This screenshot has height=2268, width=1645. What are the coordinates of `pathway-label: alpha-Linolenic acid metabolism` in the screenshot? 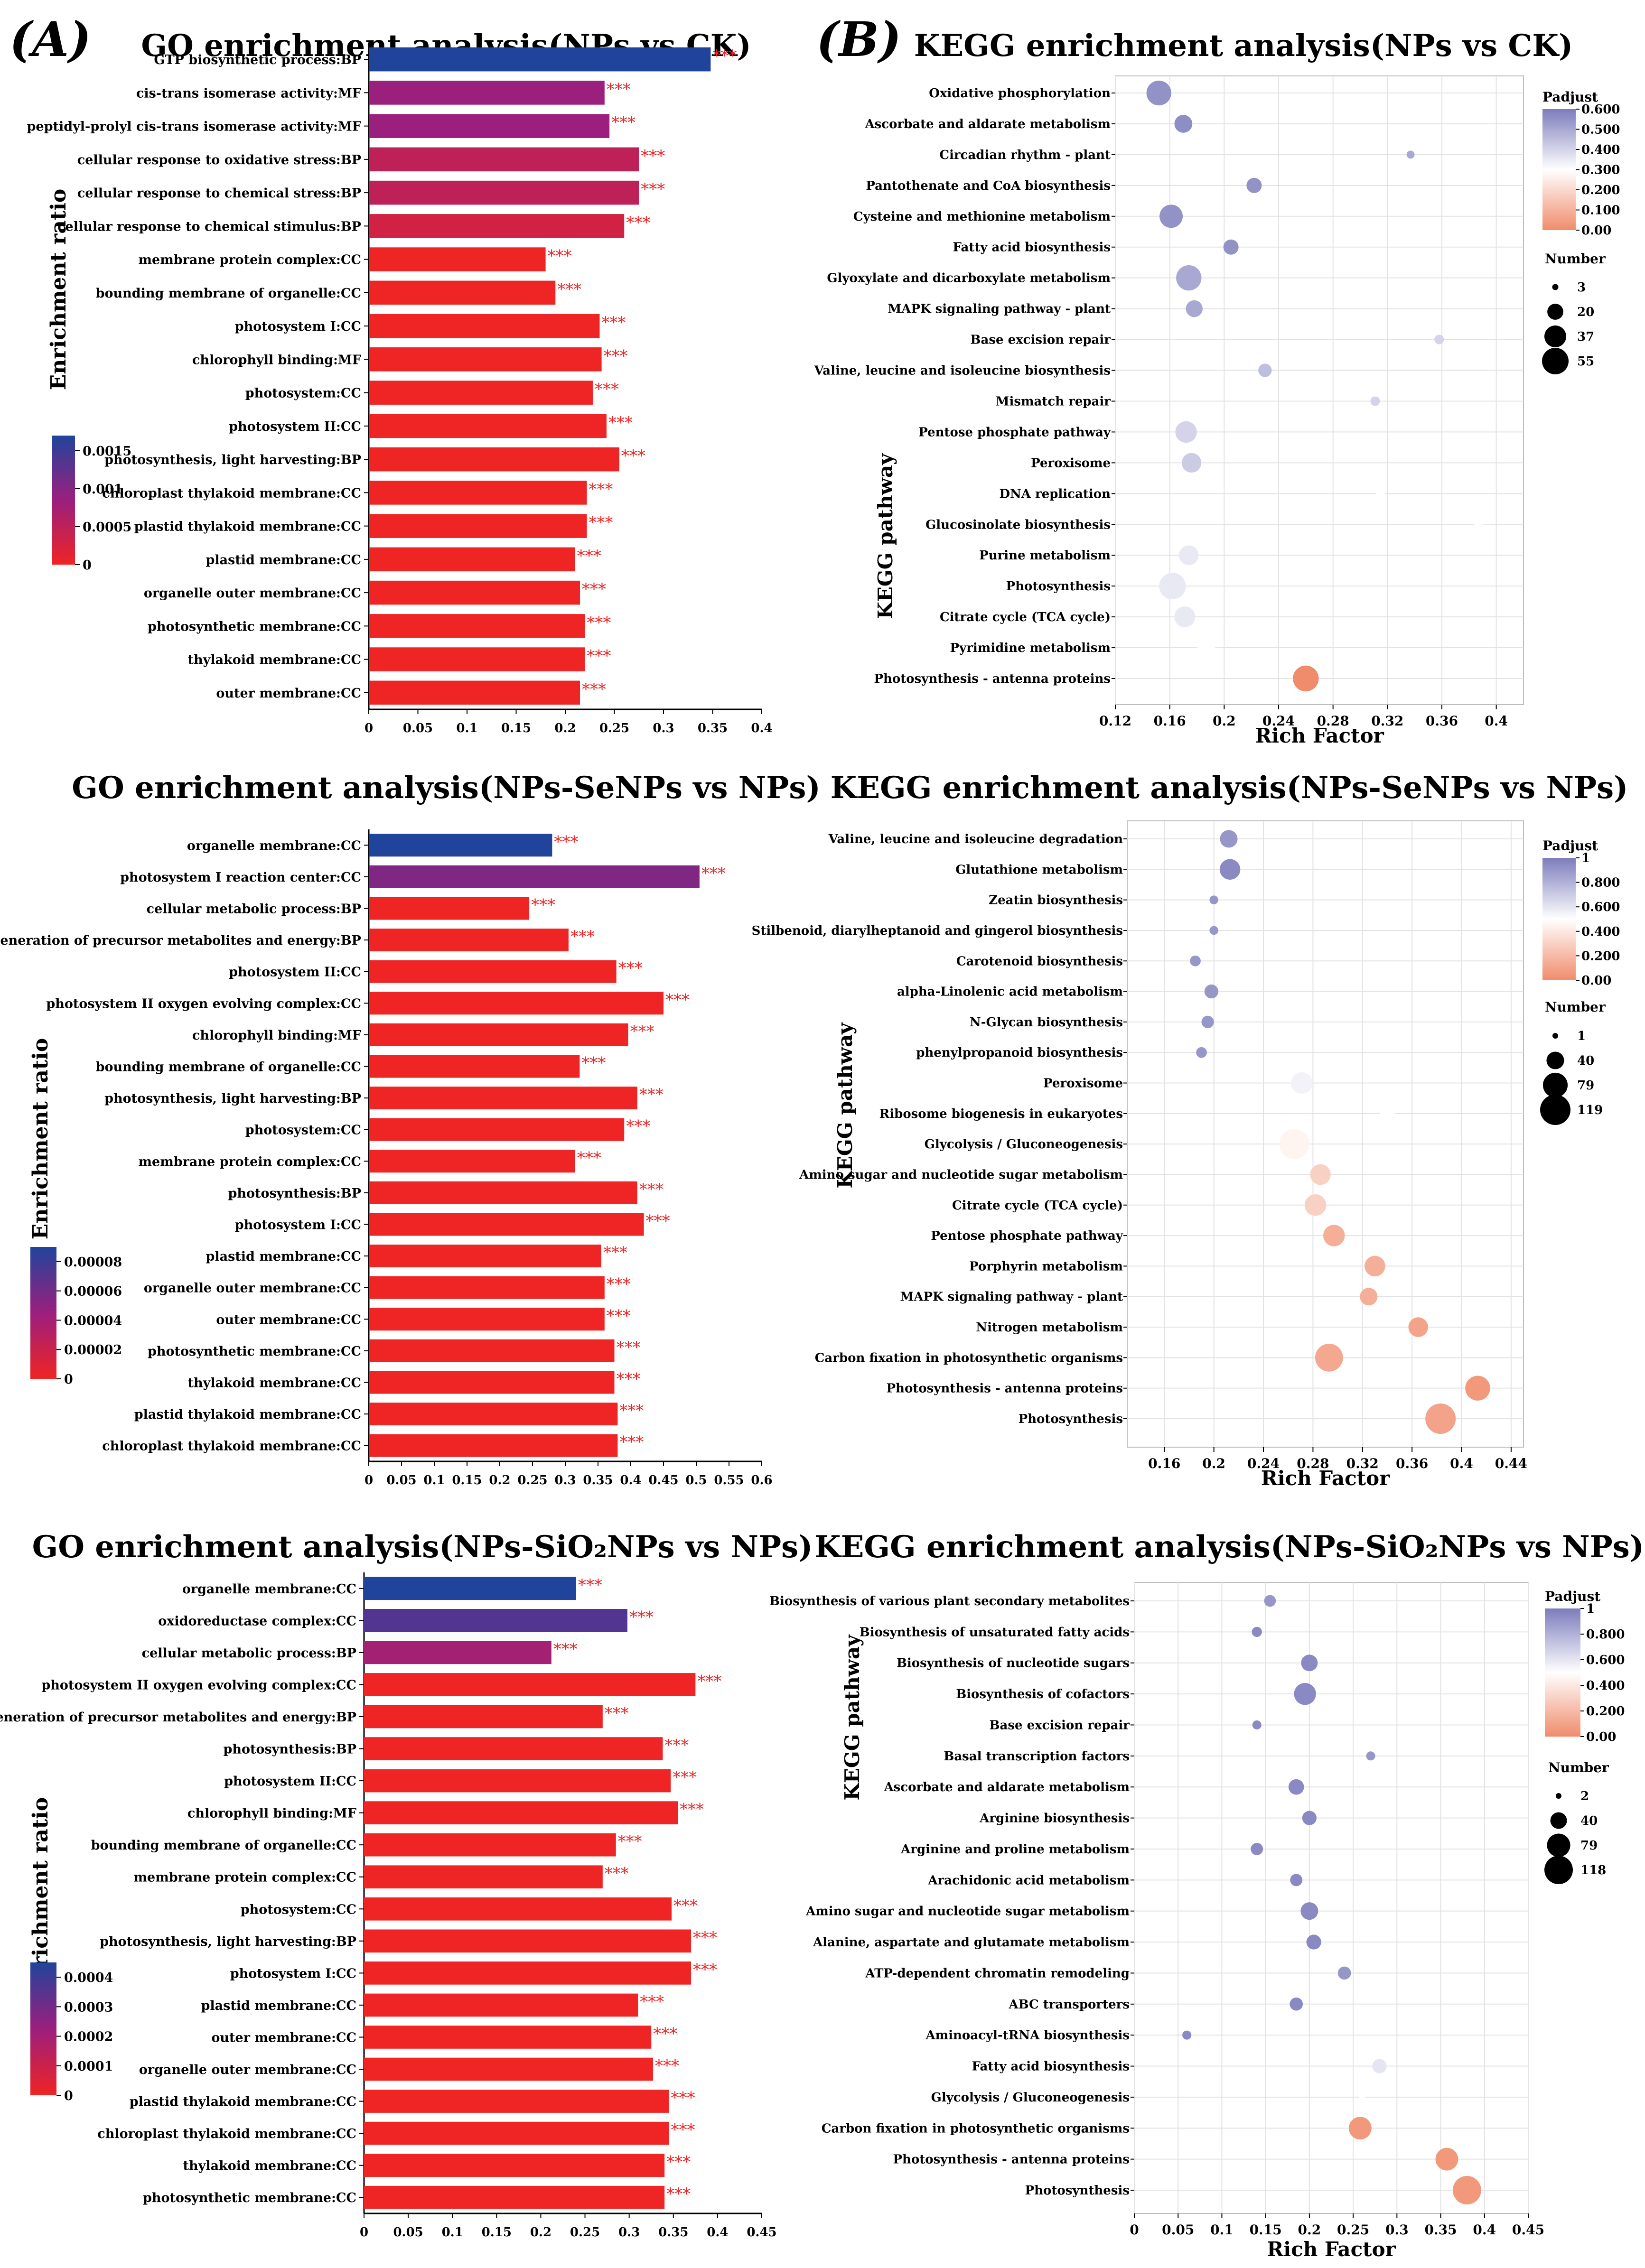 It's located at (1010, 992).